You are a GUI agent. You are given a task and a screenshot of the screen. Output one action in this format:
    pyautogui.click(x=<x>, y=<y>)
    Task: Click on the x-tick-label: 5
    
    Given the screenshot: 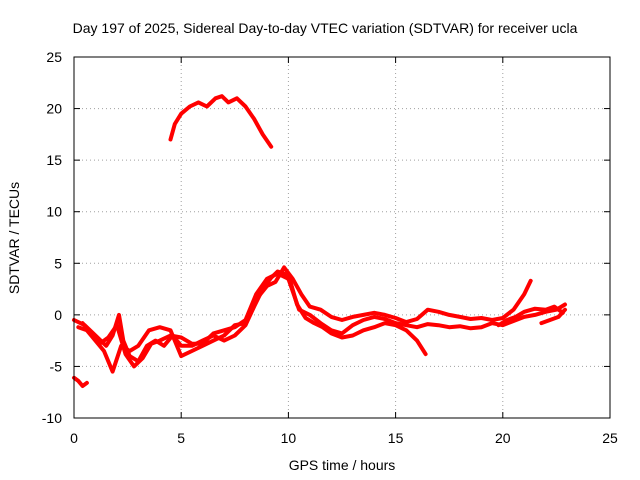 What is the action you would take?
    pyautogui.click(x=181, y=438)
    